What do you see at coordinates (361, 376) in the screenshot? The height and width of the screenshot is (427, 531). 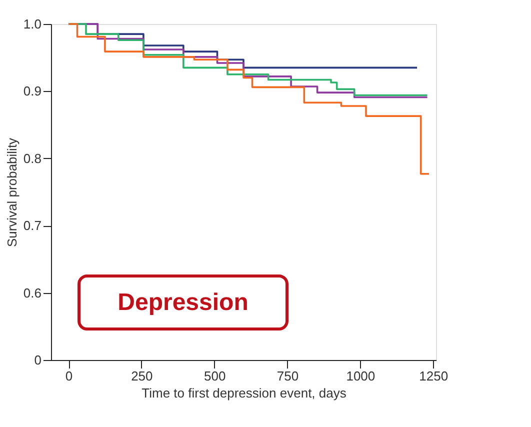 I see `x-tick-label: 1000` at bounding box center [361, 376].